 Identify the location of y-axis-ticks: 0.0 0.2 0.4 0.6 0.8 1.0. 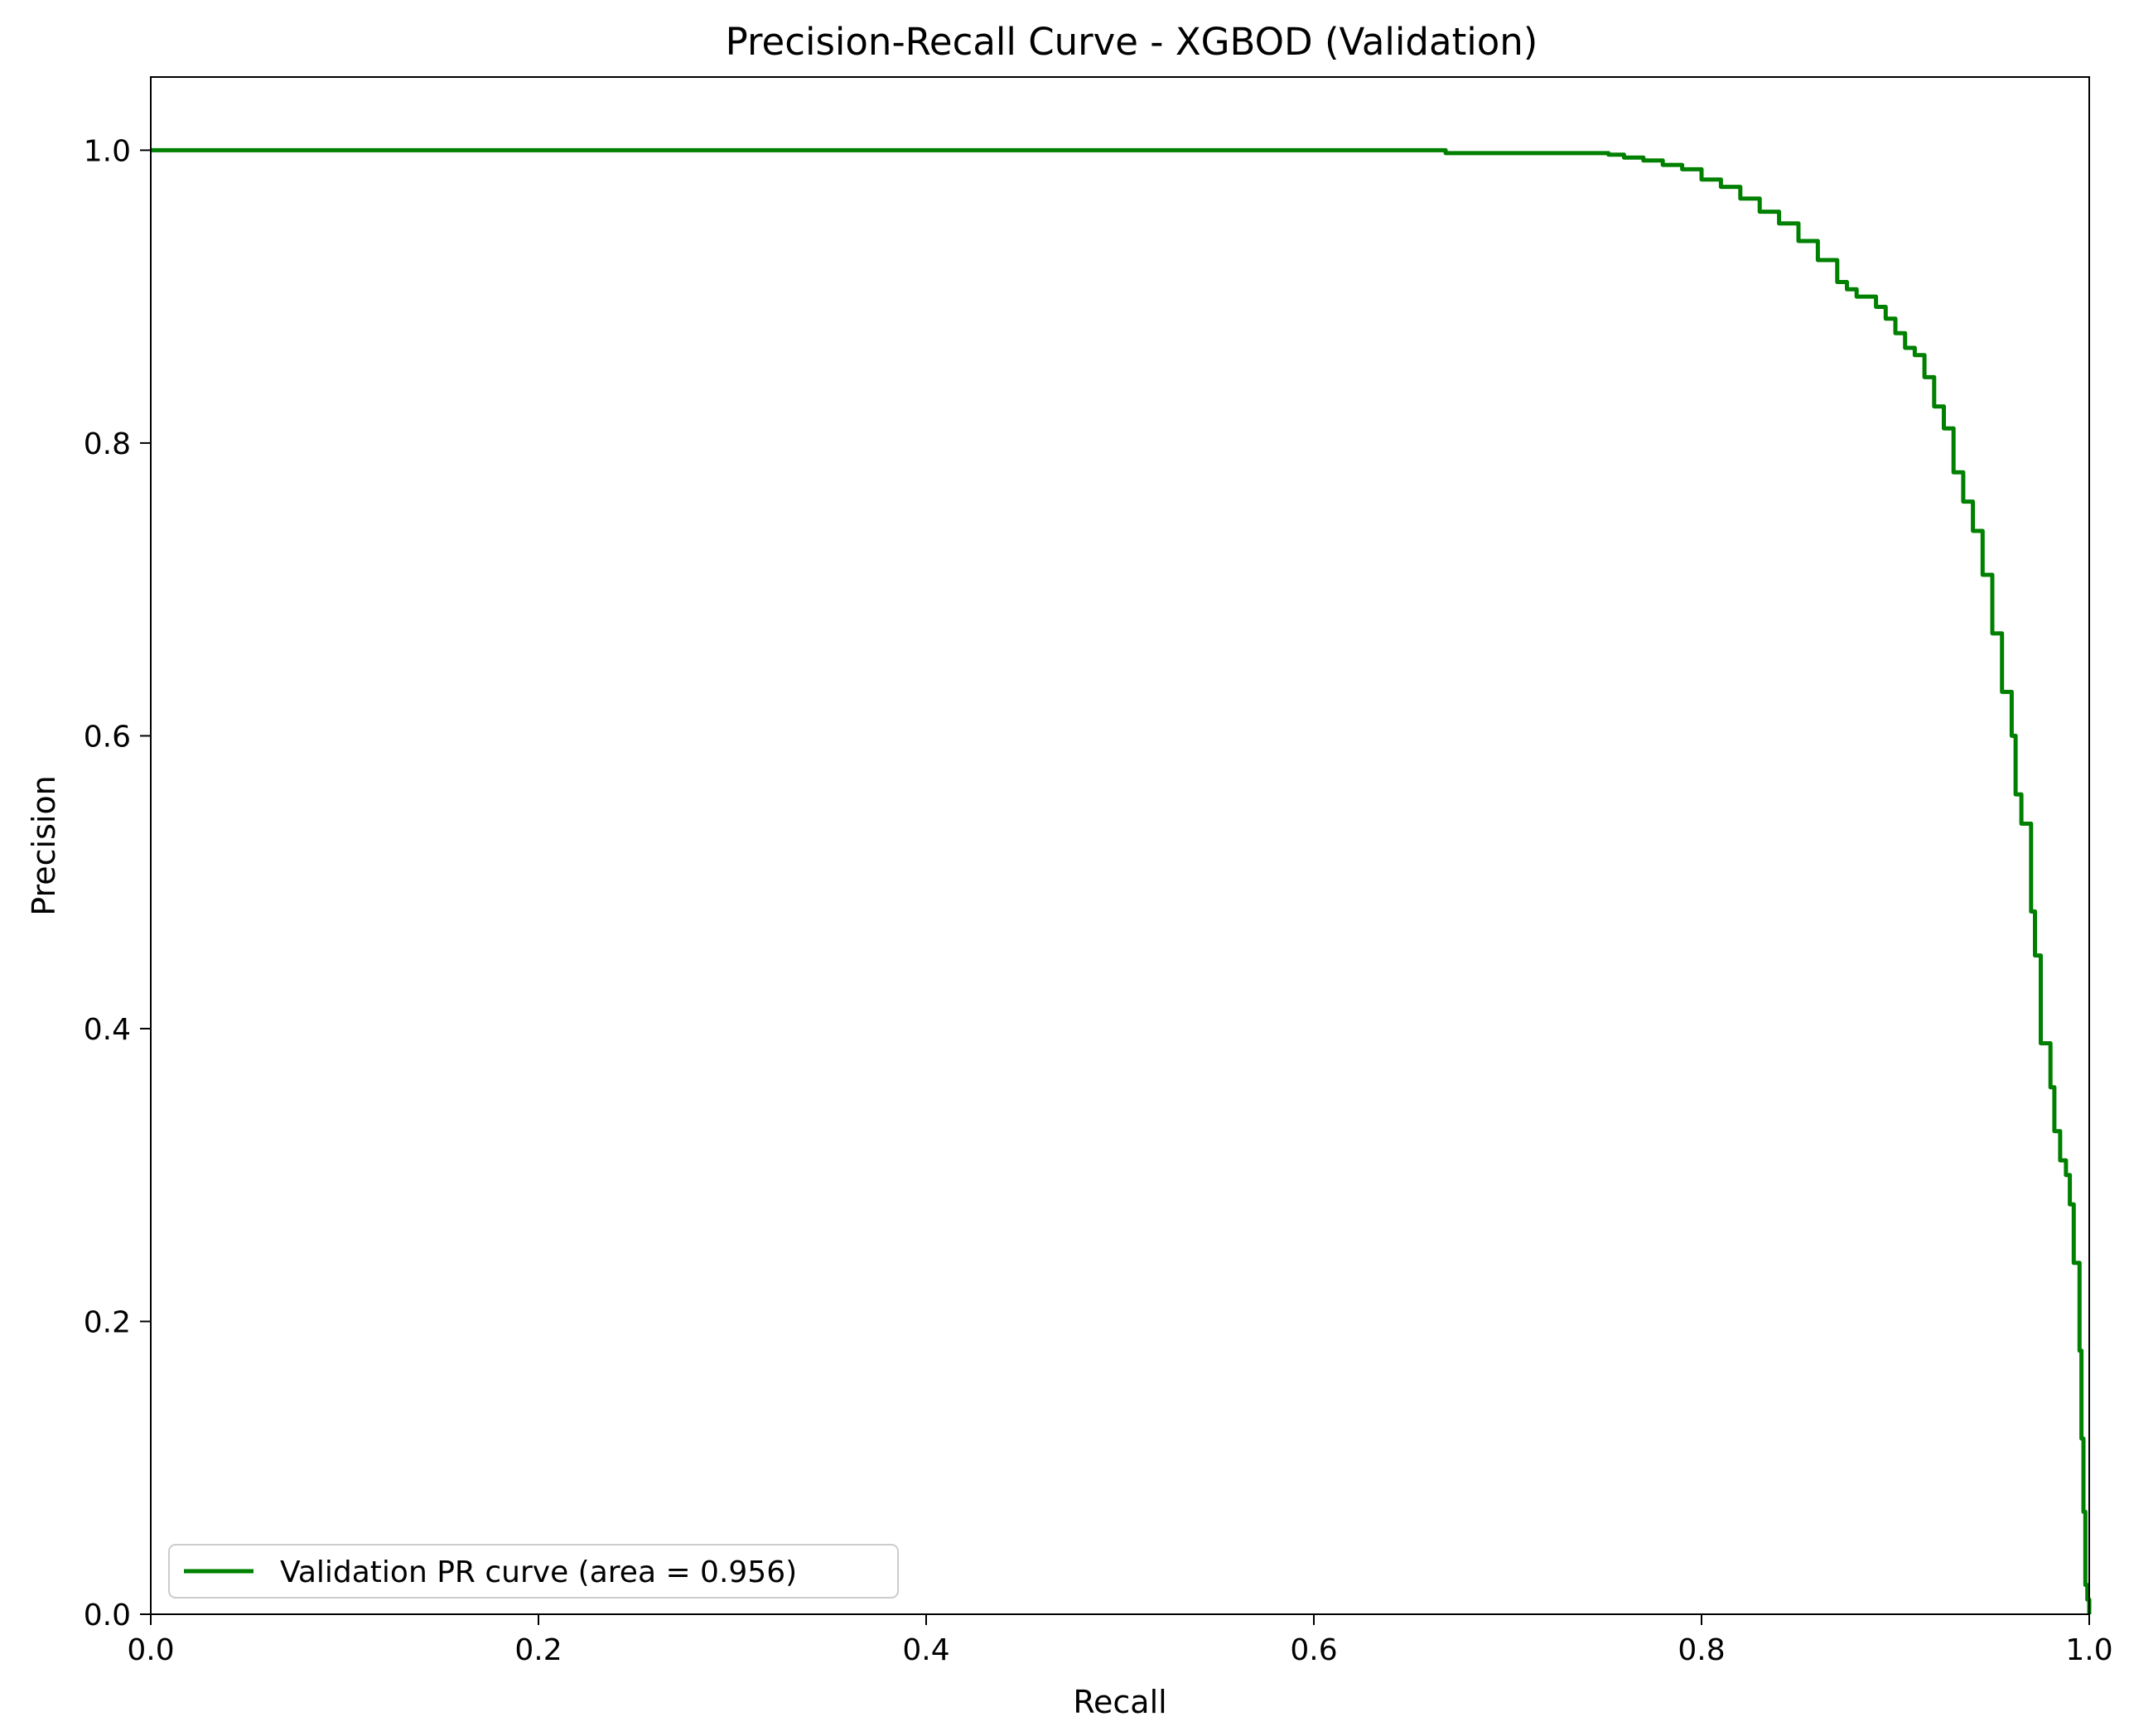
(118, 883).